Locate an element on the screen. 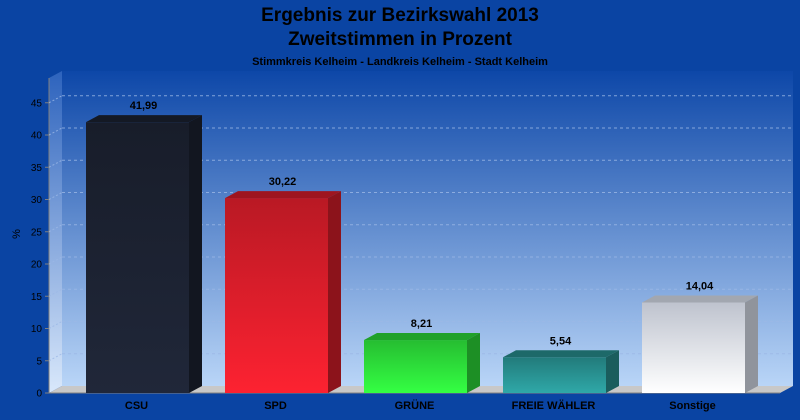 This screenshot has height=420, width=800. category-label: GRÜNE is located at coordinates (415, 405).